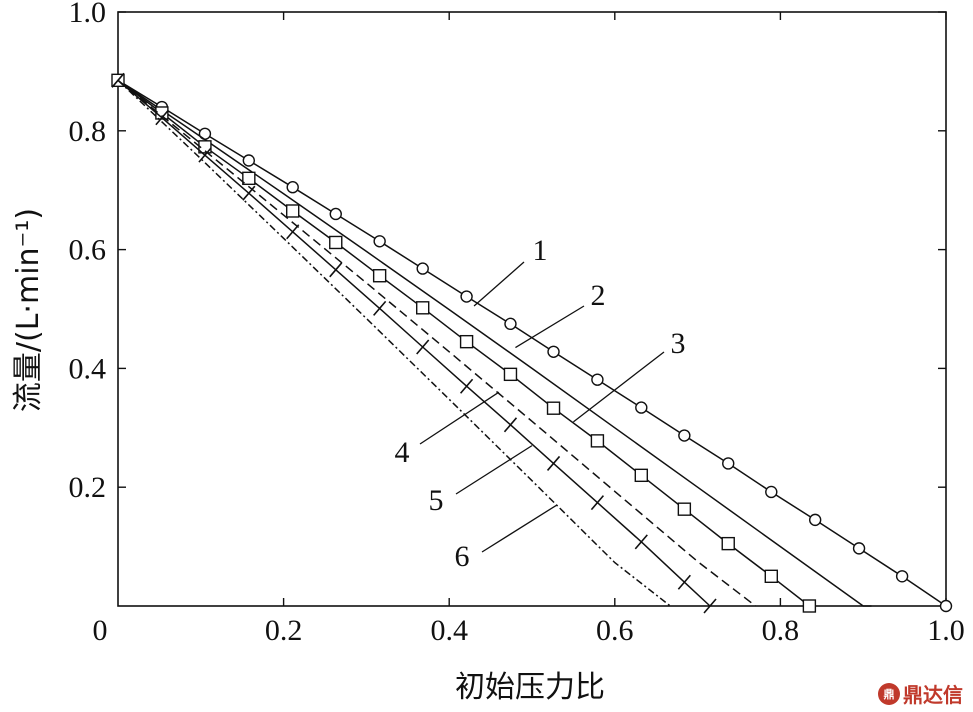 This screenshot has width=973, height=712. What do you see at coordinates (598, 295) in the screenshot?
I see `curve-label-2: 2` at bounding box center [598, 295].